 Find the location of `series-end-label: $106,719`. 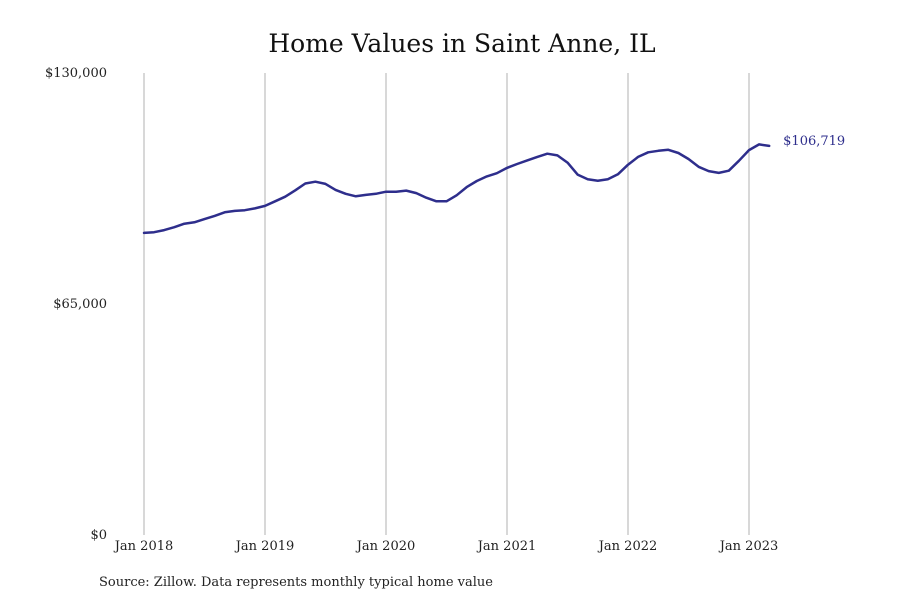

series-end-label: $106,719 is located at coordinates (814, 141).